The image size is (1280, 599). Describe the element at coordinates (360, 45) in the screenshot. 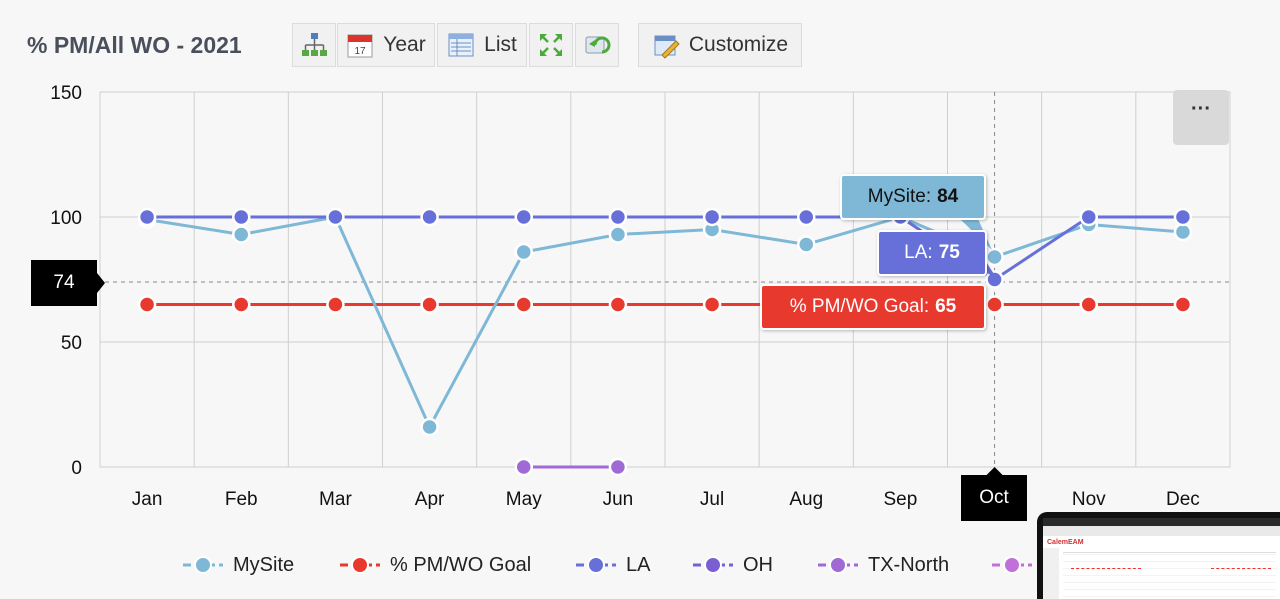

I see `calendar-icon: 17` at that location.